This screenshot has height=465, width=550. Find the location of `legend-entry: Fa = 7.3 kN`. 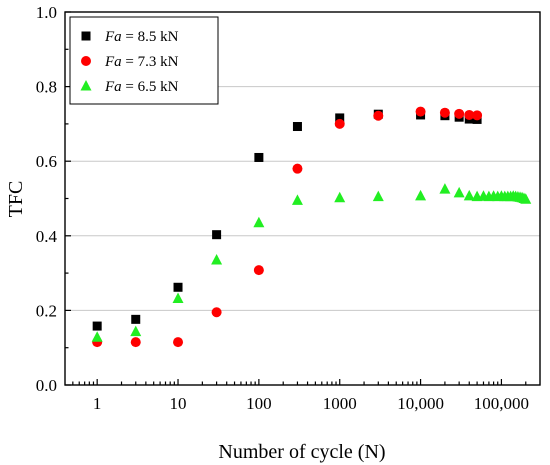

legend-entry: Fa = 7.3 kN is located at coordinates (130, 62).